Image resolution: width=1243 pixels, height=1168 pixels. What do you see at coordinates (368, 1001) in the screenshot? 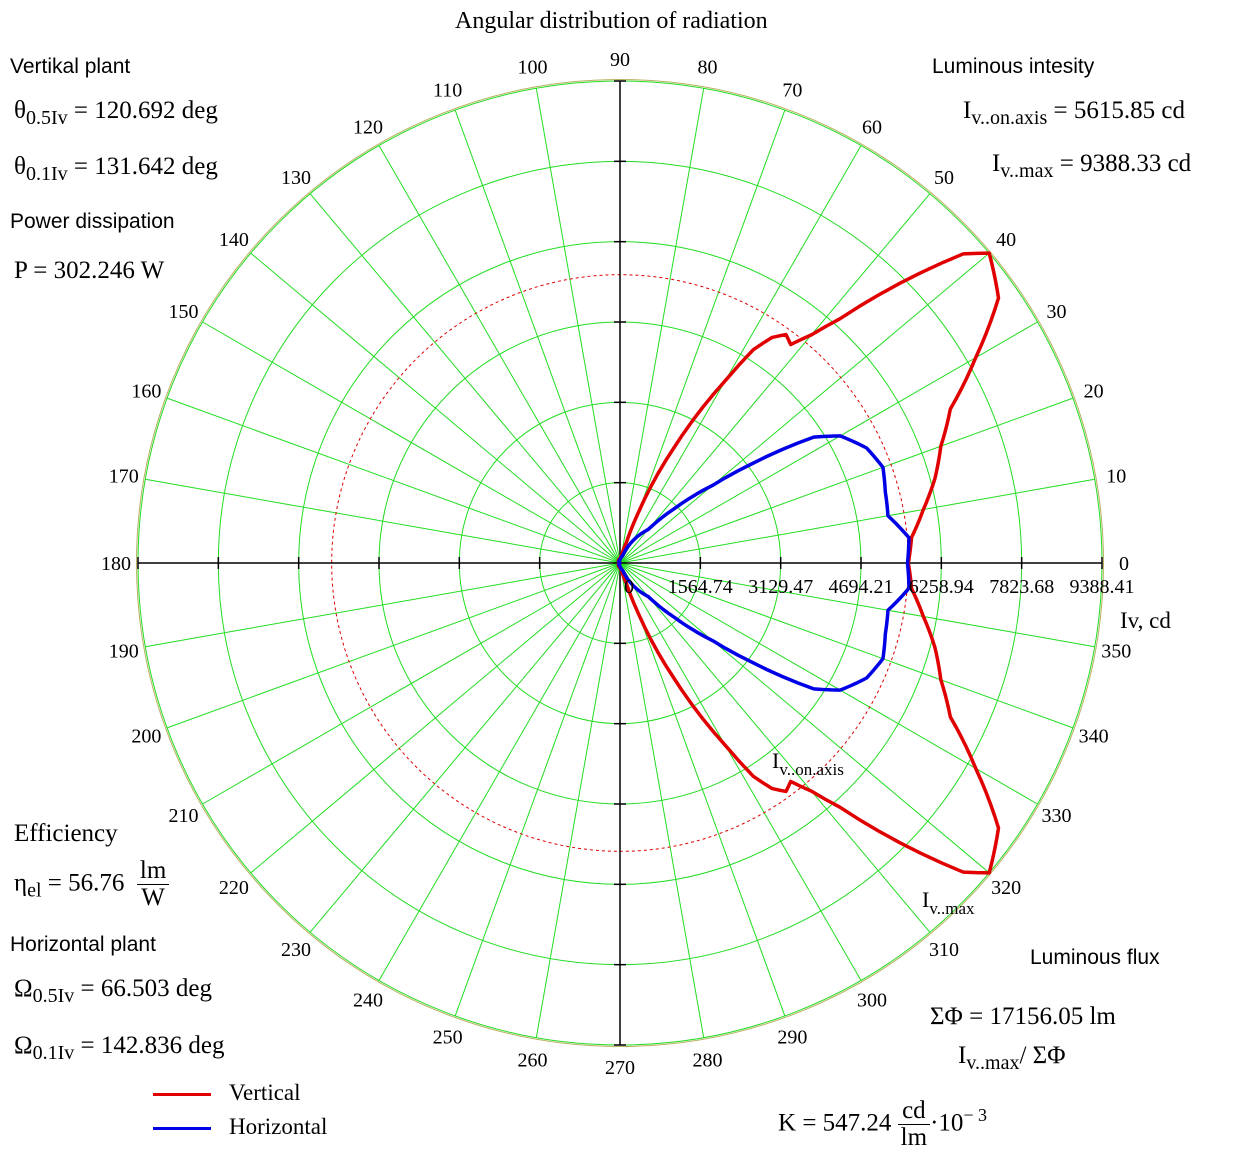
I see `angle-label: 240` at bounding box center [368, 1001].